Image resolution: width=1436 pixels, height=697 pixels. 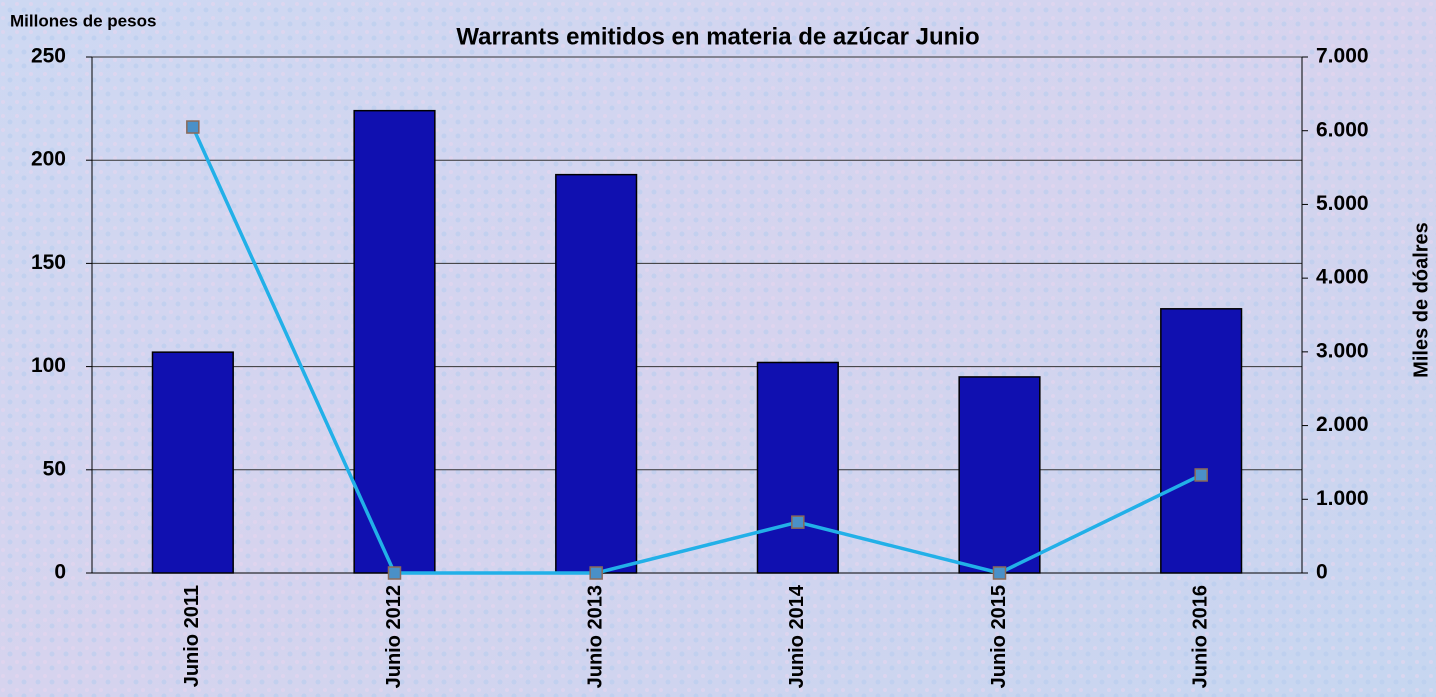 I want to click on y2-axis-label: Miles de dóalres, so click(x=1421, y=300).